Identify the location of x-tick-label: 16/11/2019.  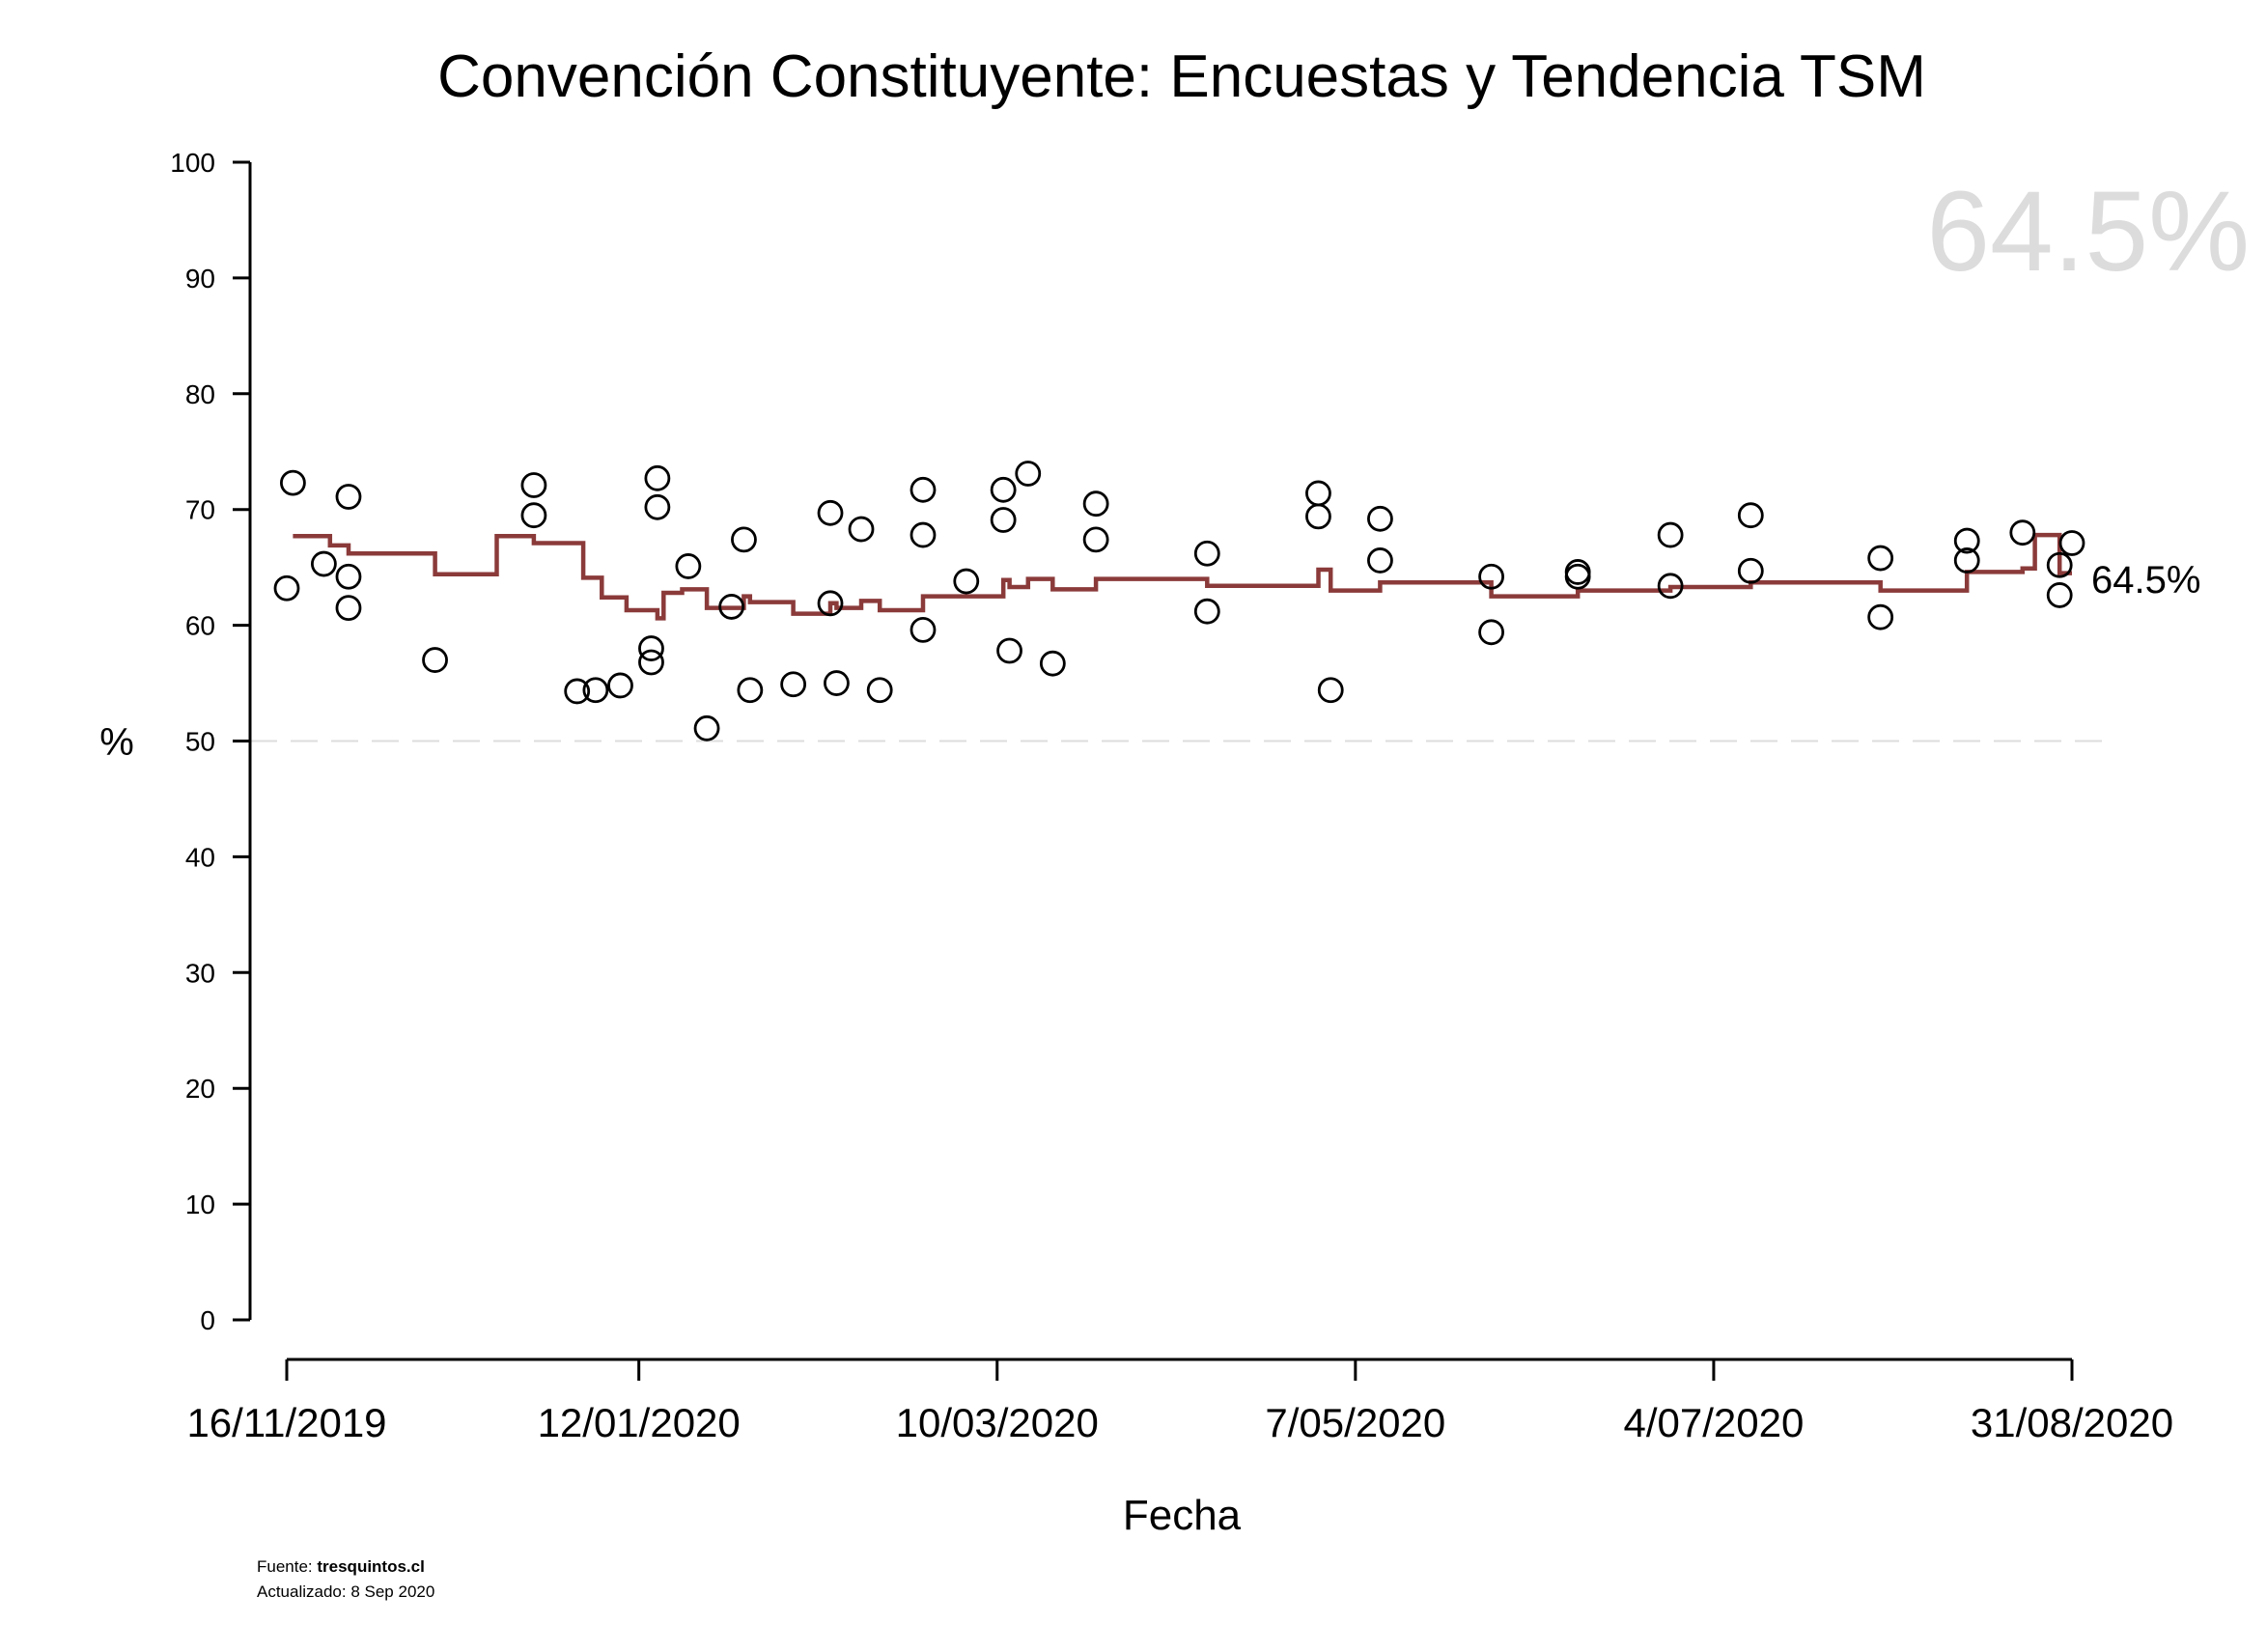
(286, 1423).